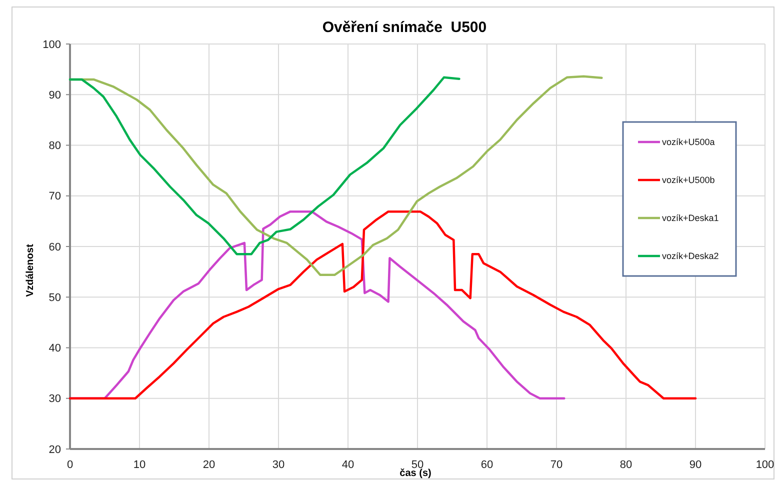 Image resolution: width=776 pixels, height=481 pixels. Describe the element at coordinates (278, 465) in the screenshot. I see `x-tick-label: 30` at that location.